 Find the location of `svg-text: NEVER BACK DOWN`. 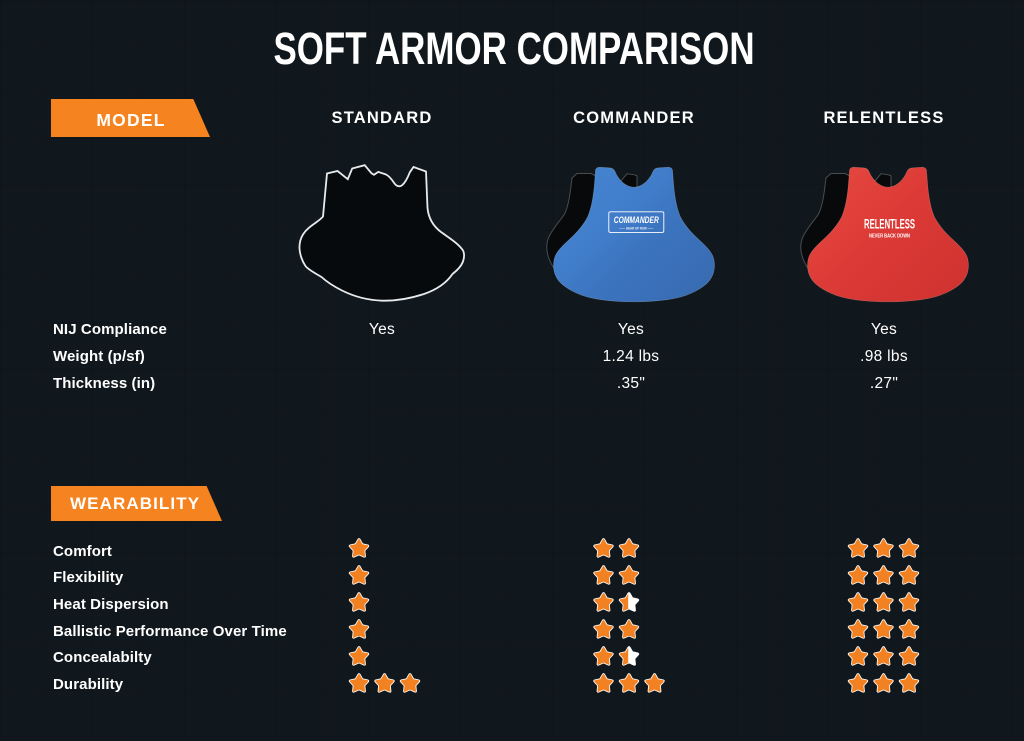

svg-text: NEVER BACK DOWN is located at coordinates (889, 237).